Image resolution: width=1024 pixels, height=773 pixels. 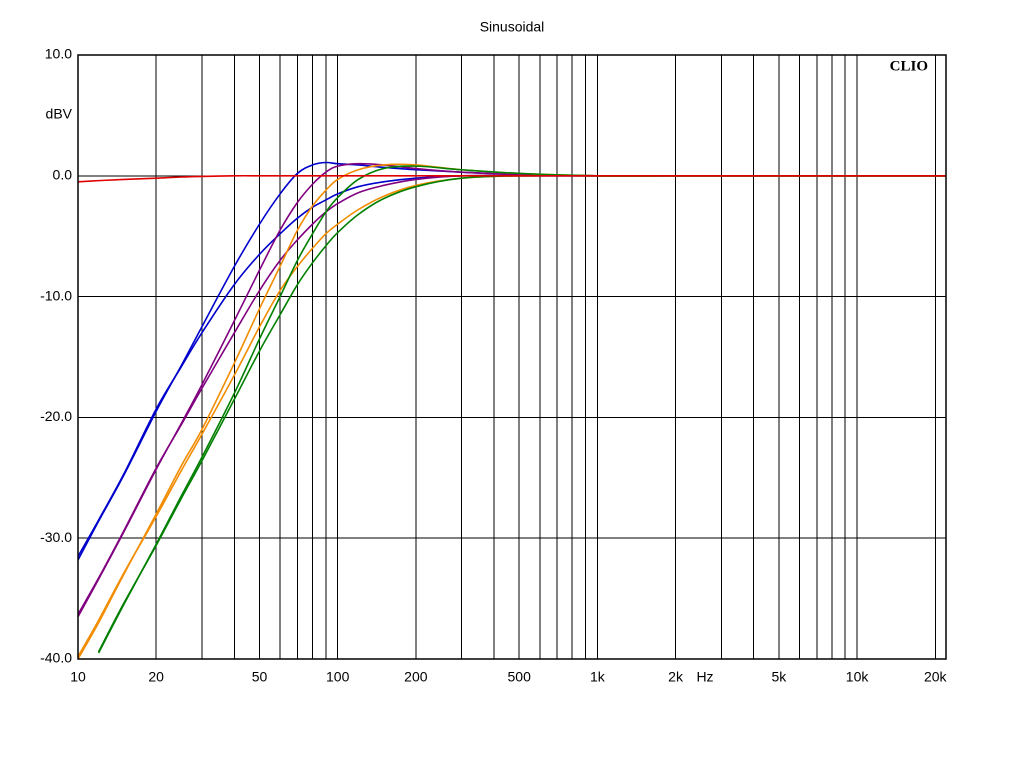 I want to click on x-tick-label: 20, so click(x=156, y=677).